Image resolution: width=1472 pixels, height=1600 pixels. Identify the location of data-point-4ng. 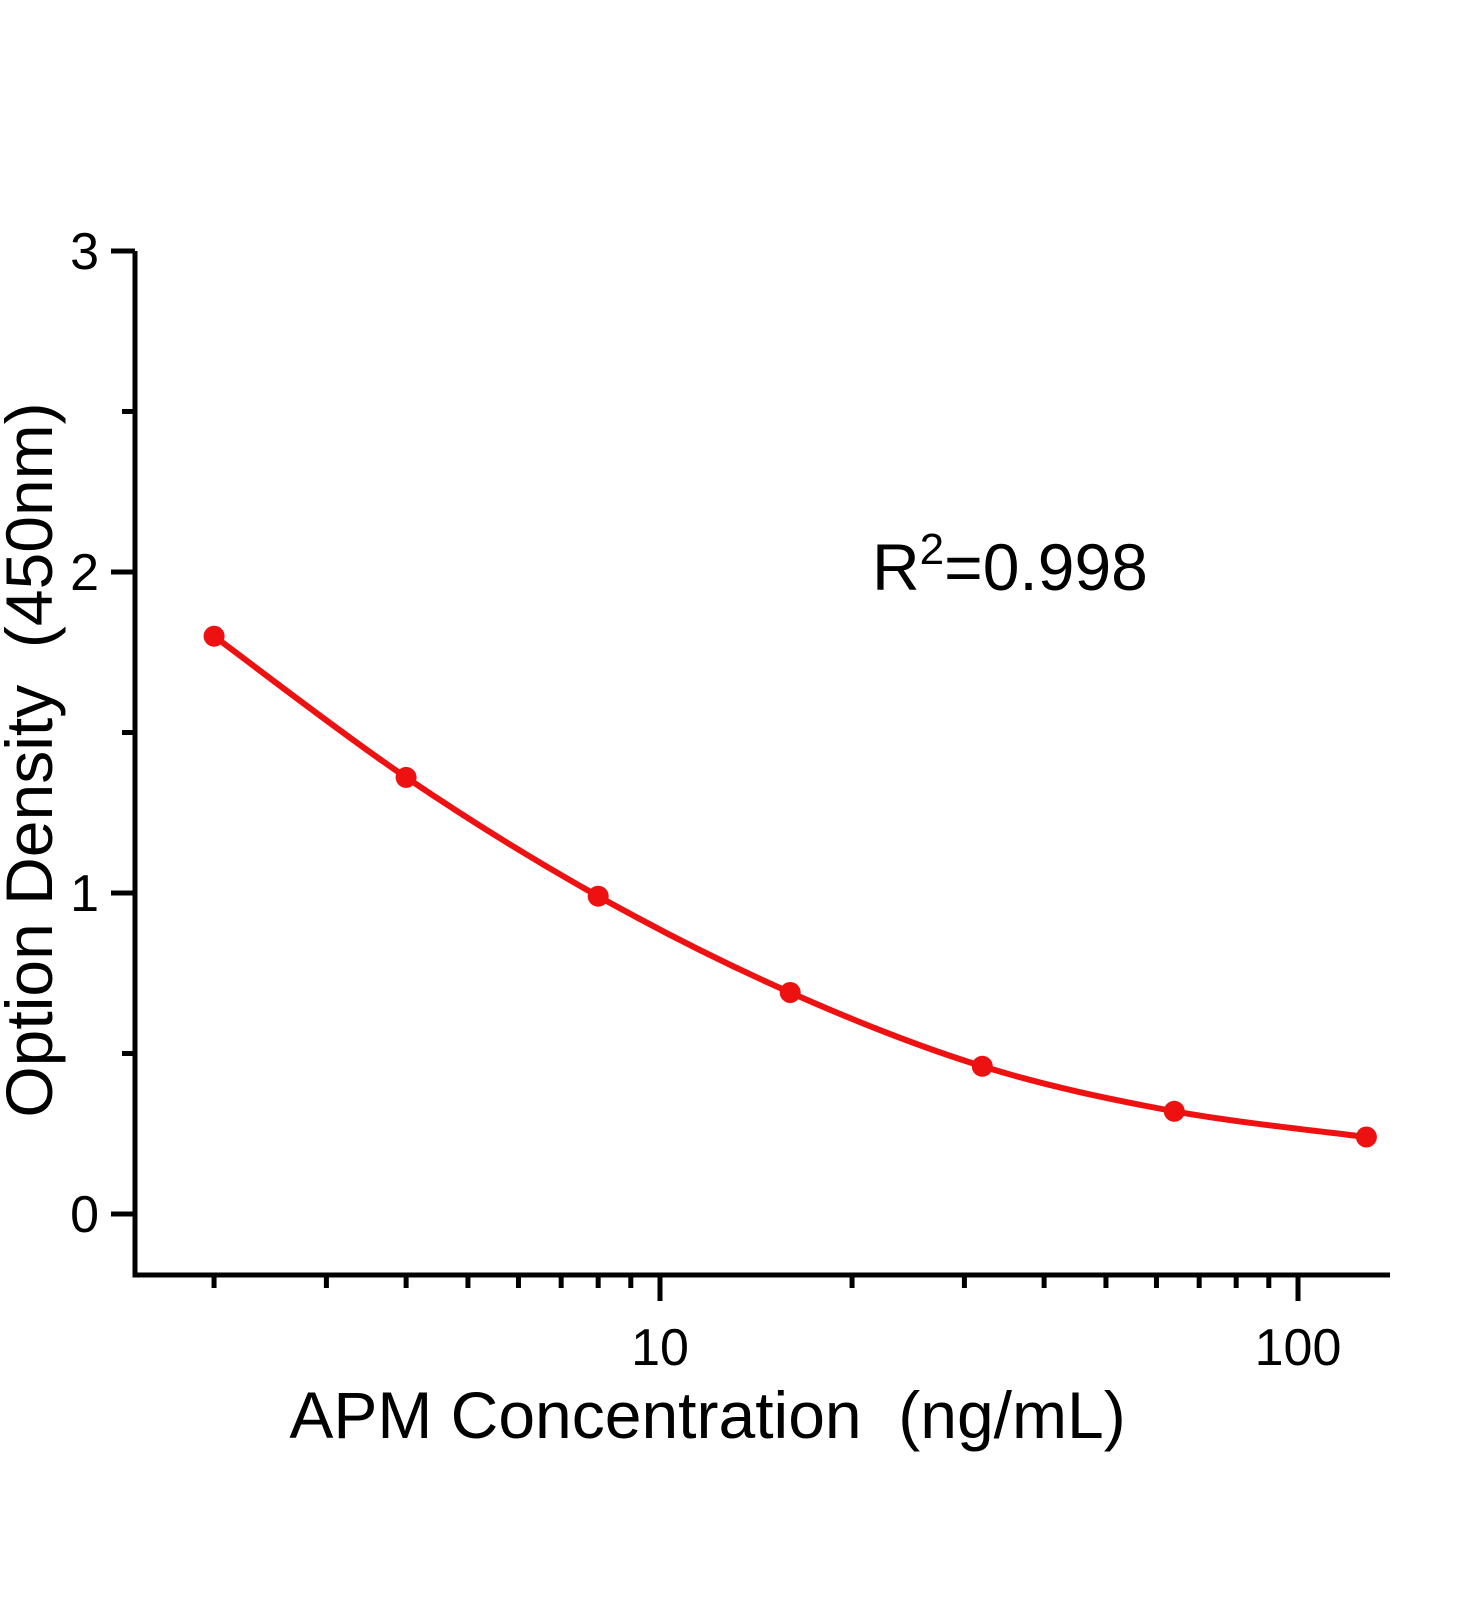
(406, 777).